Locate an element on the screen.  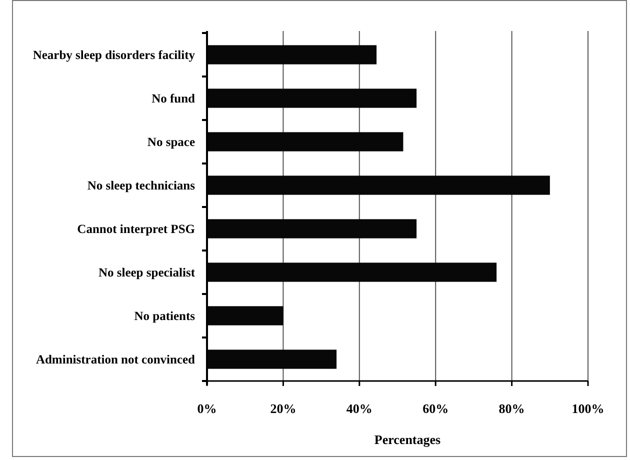
x-tick-label: 100% is located at coordinates (588, 408).